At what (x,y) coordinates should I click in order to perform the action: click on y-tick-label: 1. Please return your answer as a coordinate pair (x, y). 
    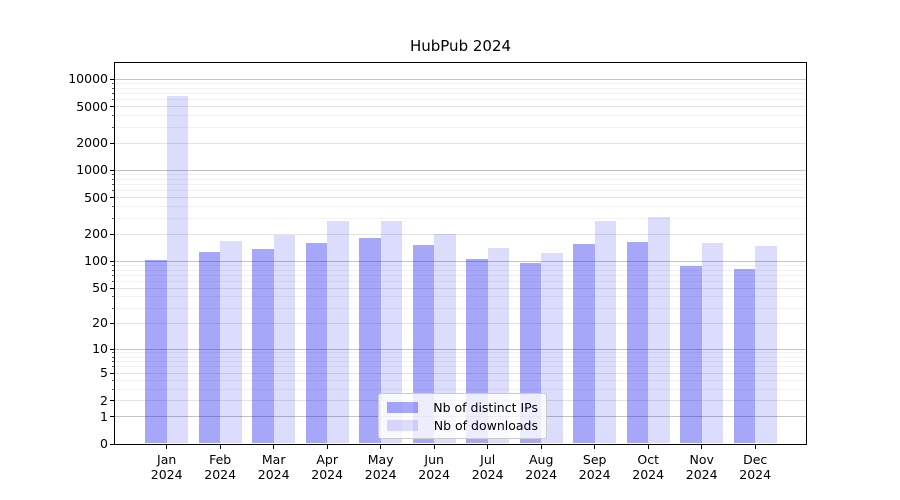
    Looking at the image, I should click on (104, 416).